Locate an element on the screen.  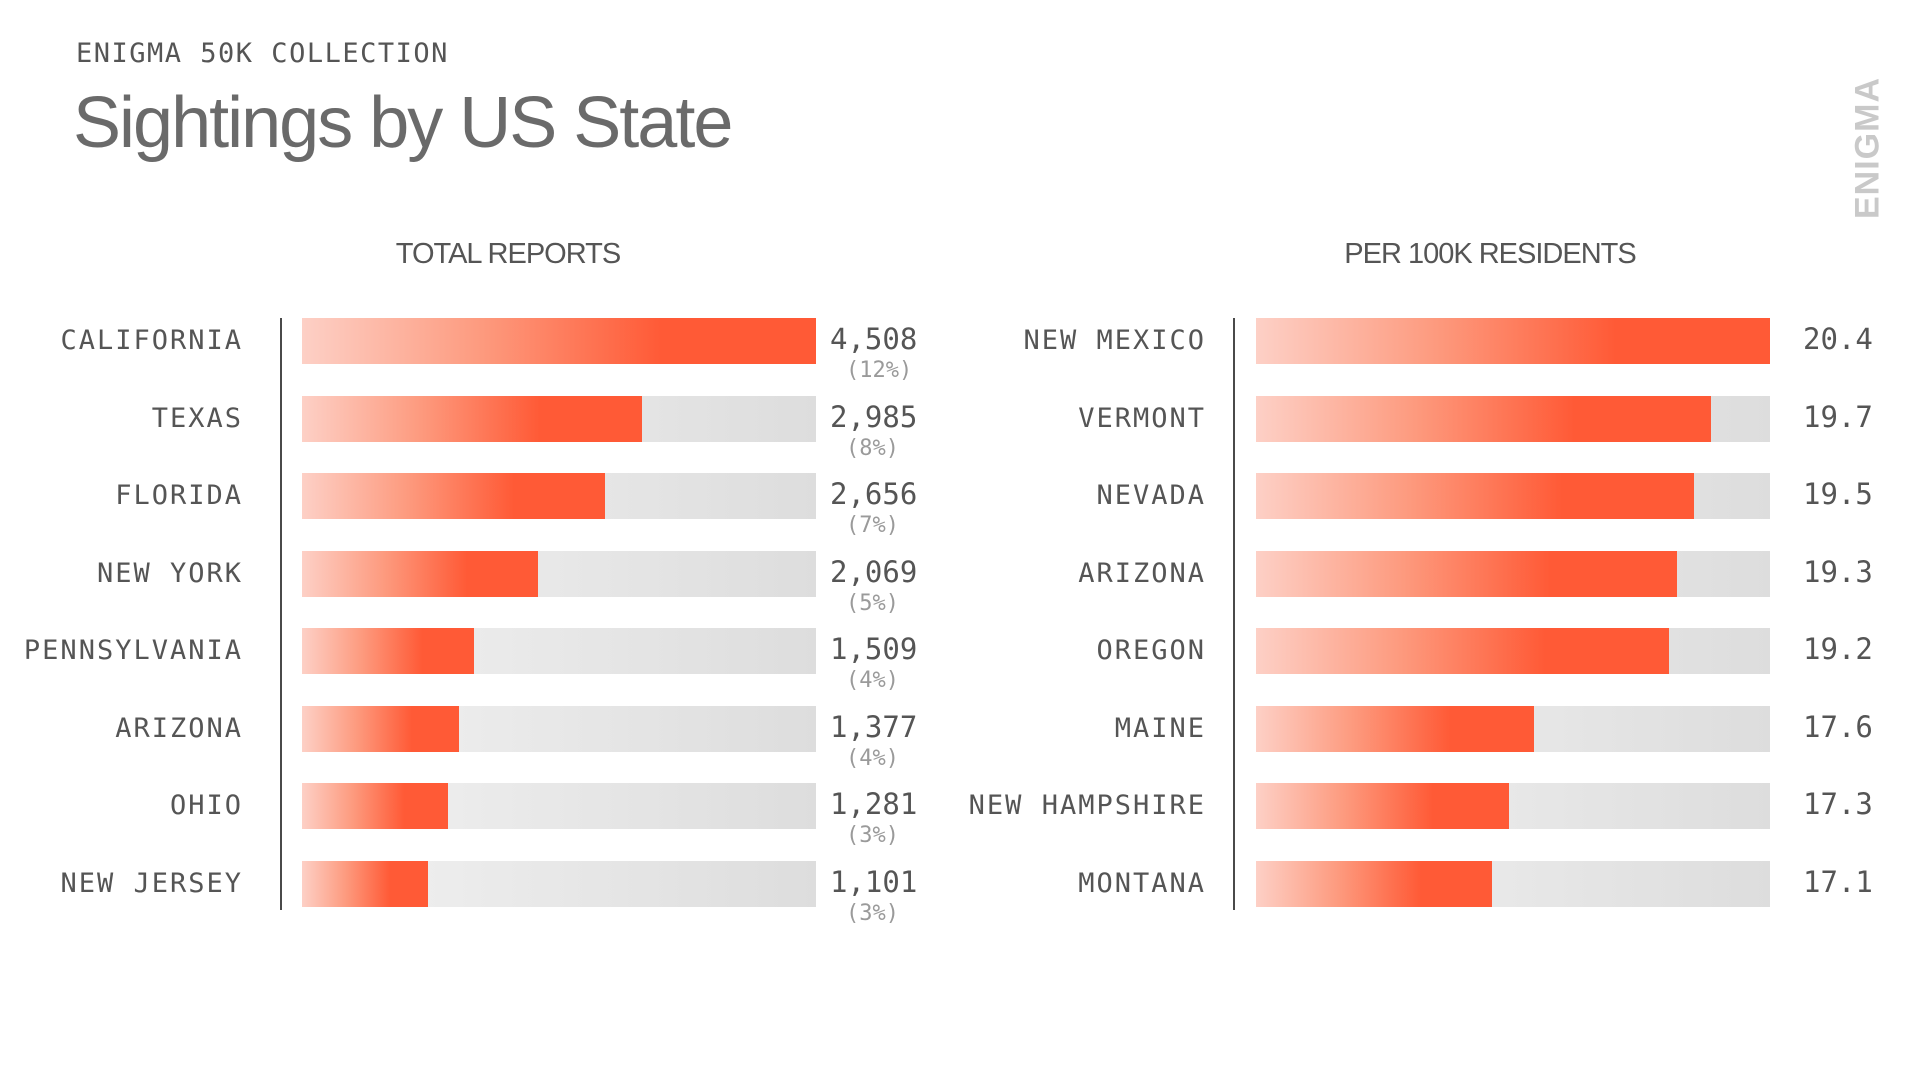
bar-row: VERMONT 19.7 is located at coordinates (1435, 418).